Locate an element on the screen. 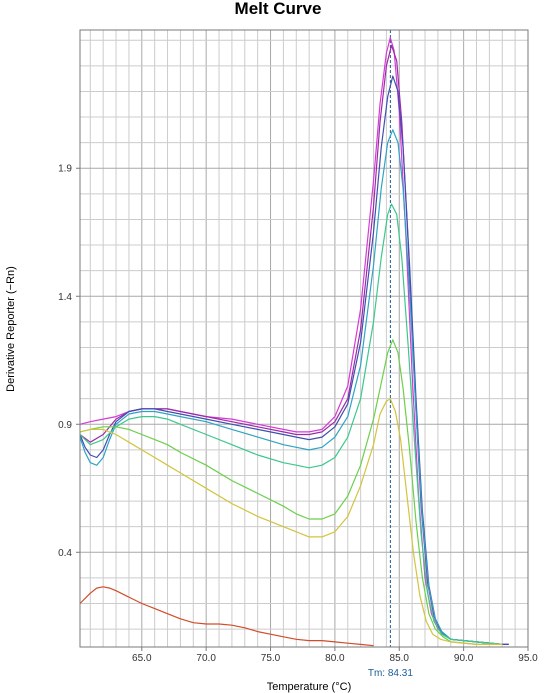  x-tick-label: 75.0 is located at coordinates (271, 658).